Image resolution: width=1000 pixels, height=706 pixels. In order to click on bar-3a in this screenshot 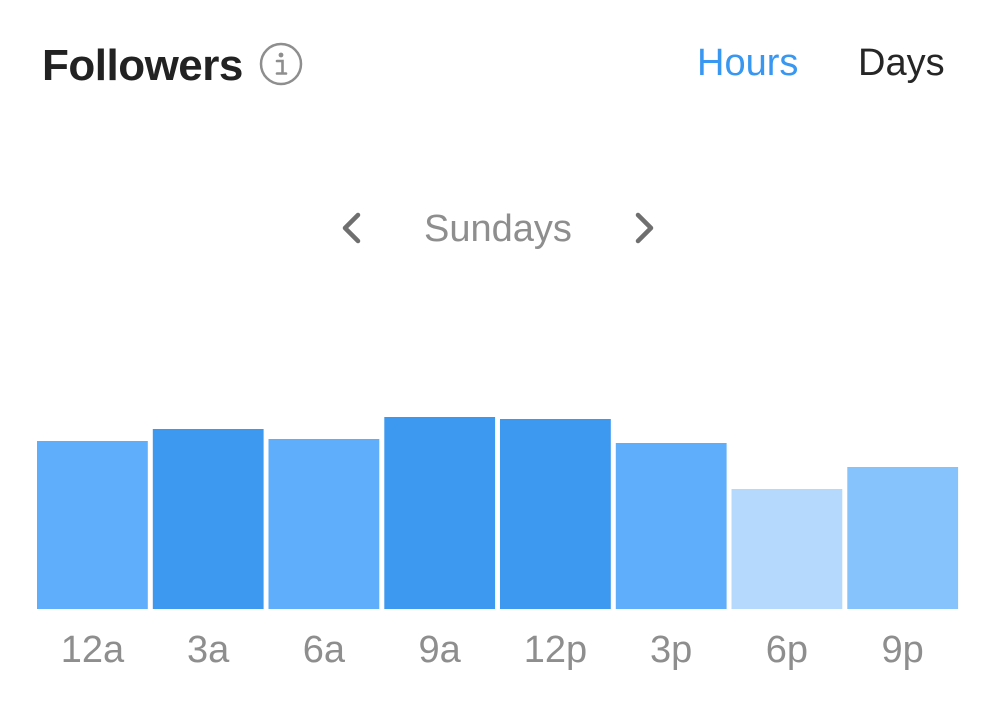, I will do `click(208, 519)`.